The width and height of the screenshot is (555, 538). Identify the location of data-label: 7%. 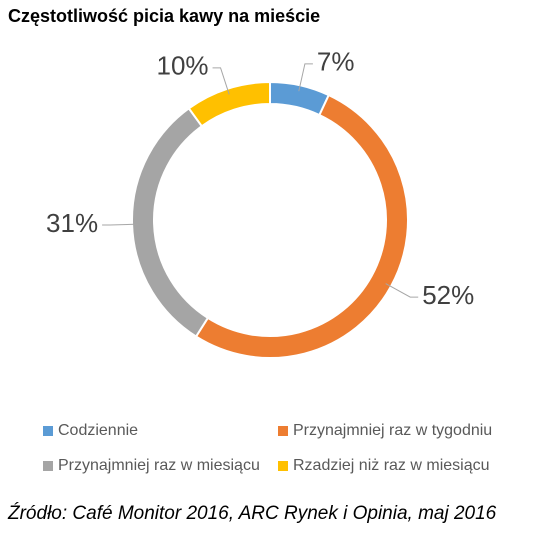
(336, 62).